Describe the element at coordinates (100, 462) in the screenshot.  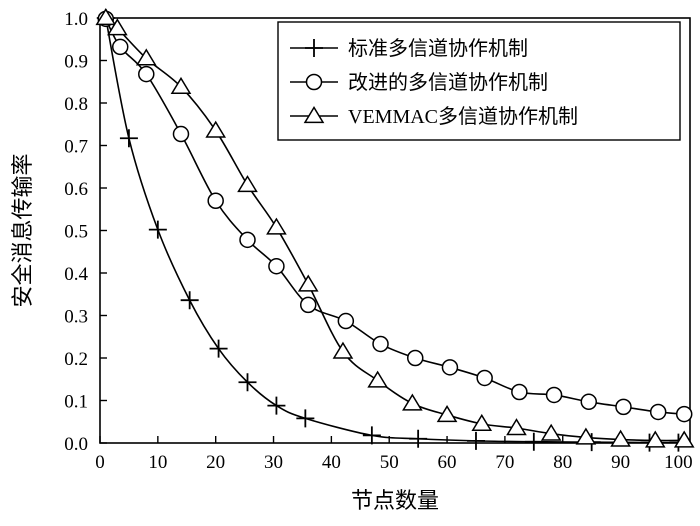
I see `x-tick-label: 0` at that location.